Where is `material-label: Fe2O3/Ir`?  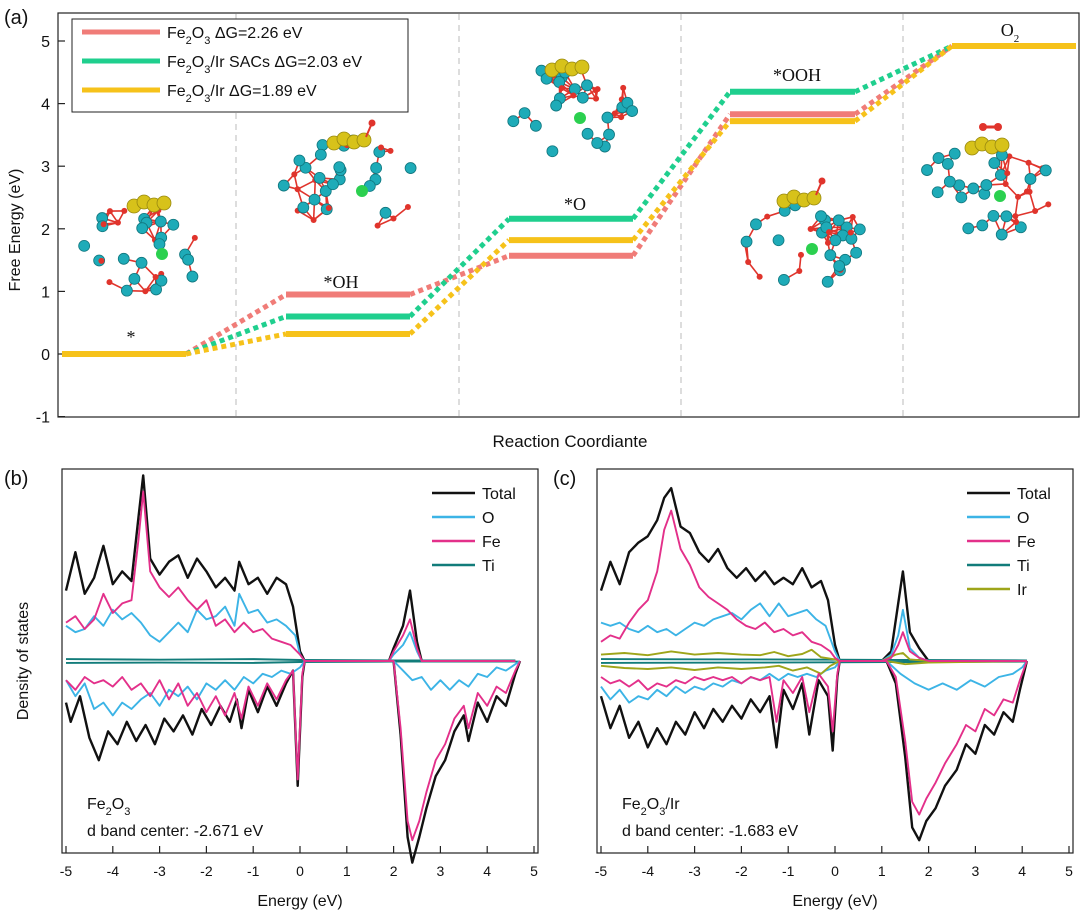
material-label: Fe2O3/Ir is located at coordinates (651, 807).